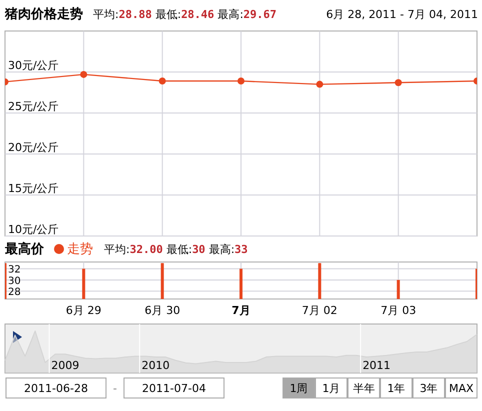 Image resolution: width=482 pixels, height=411 pixels. I want to click on x-tick-label: 6月 30, so click(162, 310).